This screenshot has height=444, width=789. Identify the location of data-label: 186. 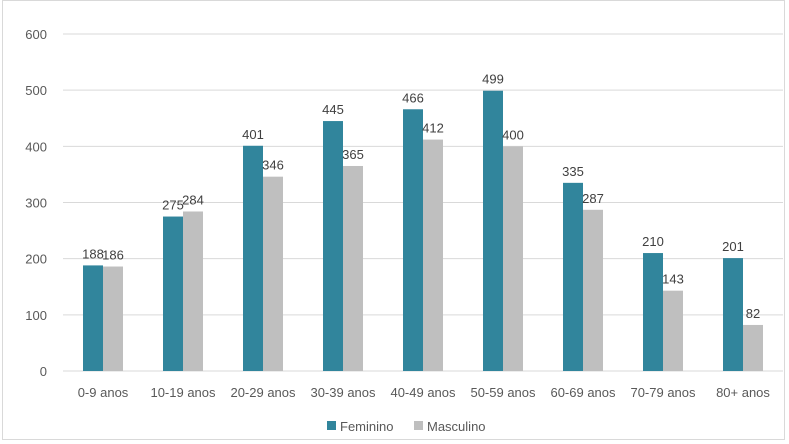
(113, 255).